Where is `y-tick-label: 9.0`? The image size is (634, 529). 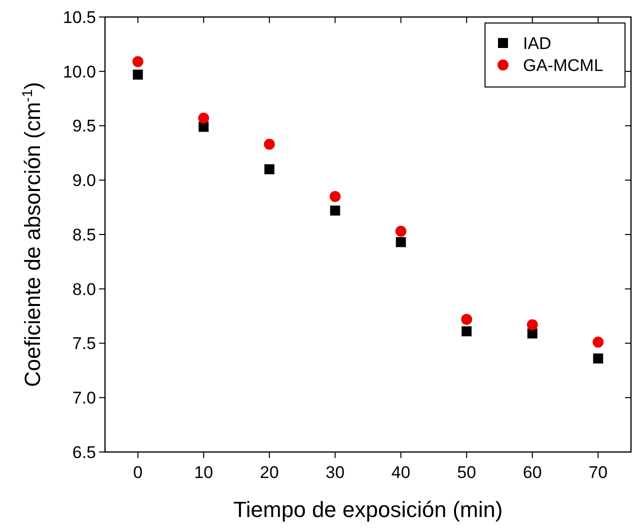 y-tick-label: 9.0 is located at coordinates (84, 180).